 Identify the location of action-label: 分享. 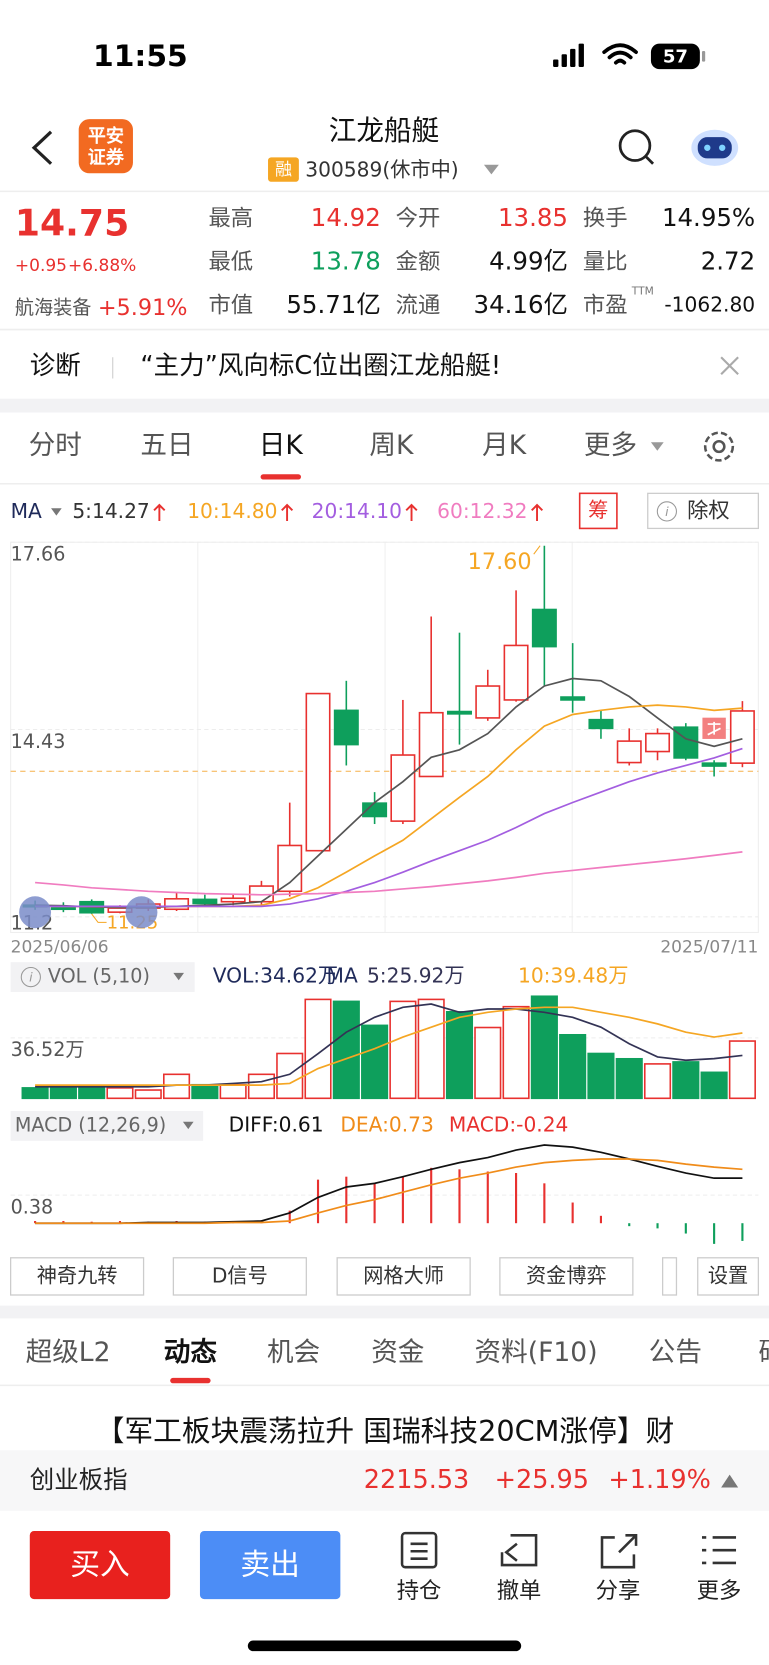
(618, 1591).